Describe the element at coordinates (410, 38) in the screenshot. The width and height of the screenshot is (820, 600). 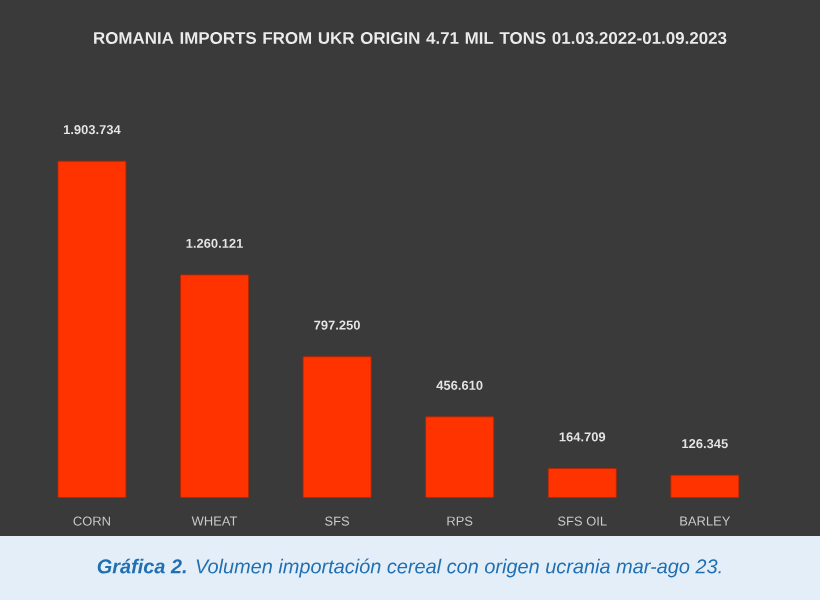
I see `chart-title: ROMANIA IMPORTS FROM UKR ORIGIN 4.71 MIL TONS 01.03.2022-01.09.2023` at that location.